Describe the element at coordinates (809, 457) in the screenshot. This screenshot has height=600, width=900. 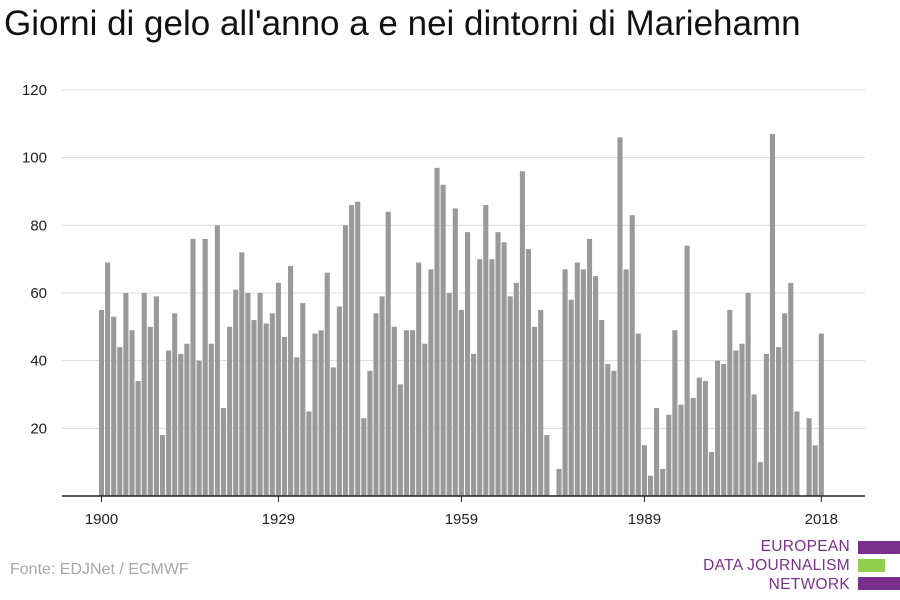
I see `bar-2016` at that location.